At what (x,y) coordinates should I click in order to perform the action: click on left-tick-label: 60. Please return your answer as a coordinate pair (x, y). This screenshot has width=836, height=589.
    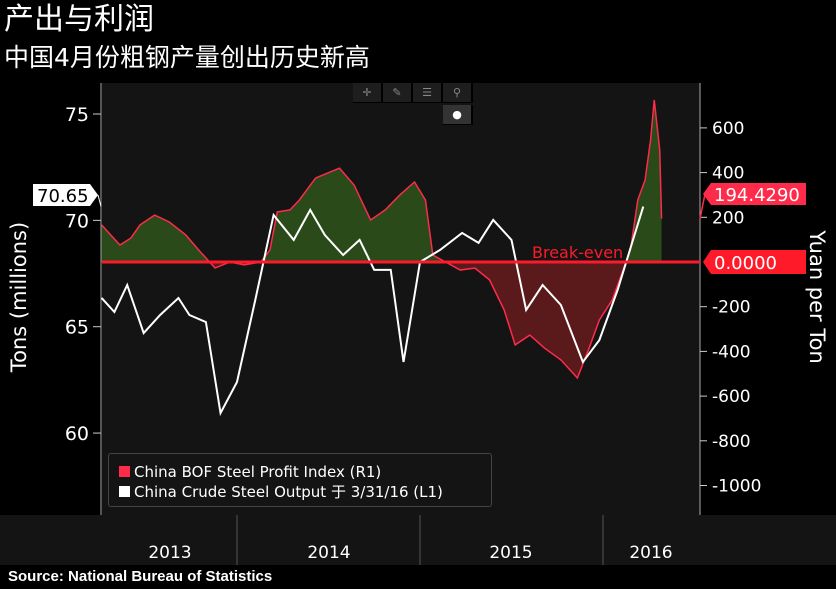
    Looking at the image, I should click on (77, 434).